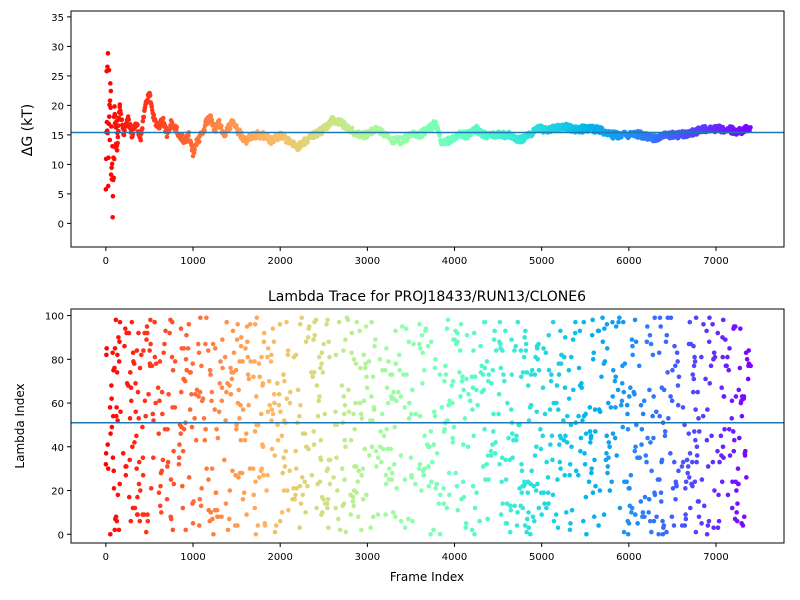  What do you see at coordinates (57, 448) in the screenshot?
I see `y-tick-label: 40` at bounding box center [57, 448].